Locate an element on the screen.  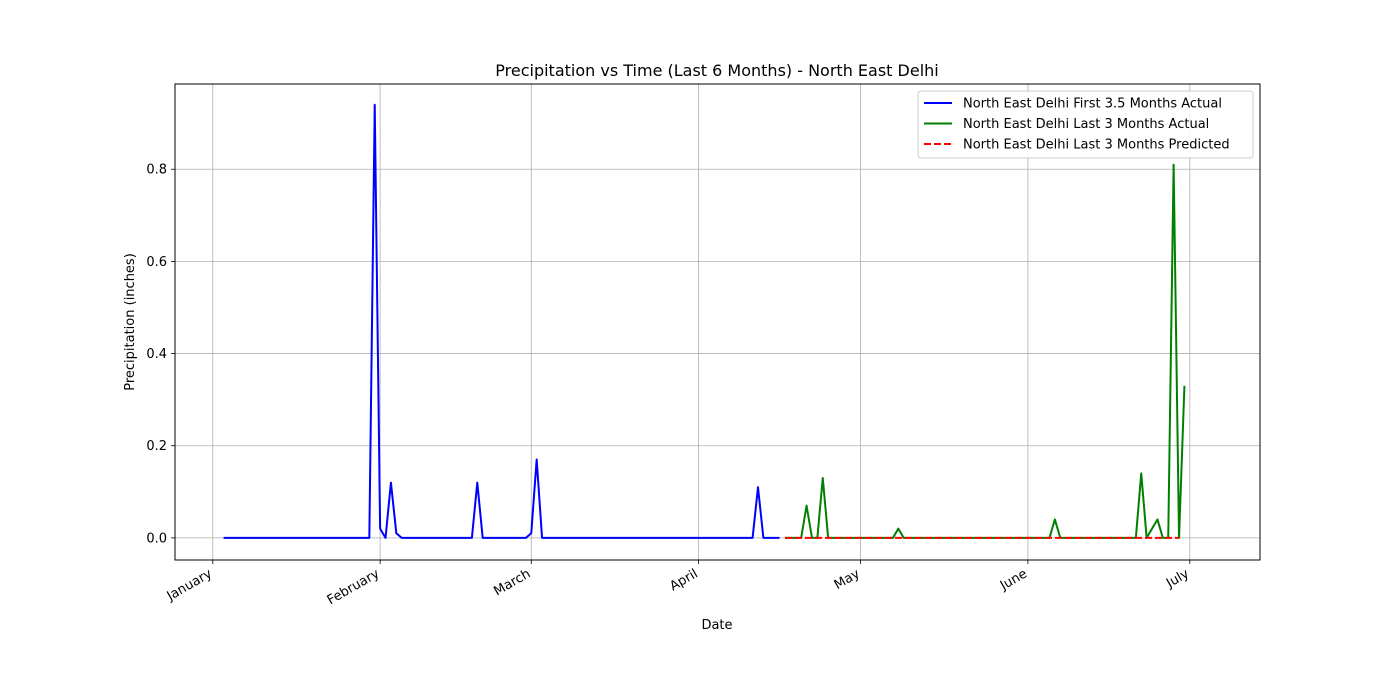
y-tick-label: 0.8 is located at coordinates (156, 170).